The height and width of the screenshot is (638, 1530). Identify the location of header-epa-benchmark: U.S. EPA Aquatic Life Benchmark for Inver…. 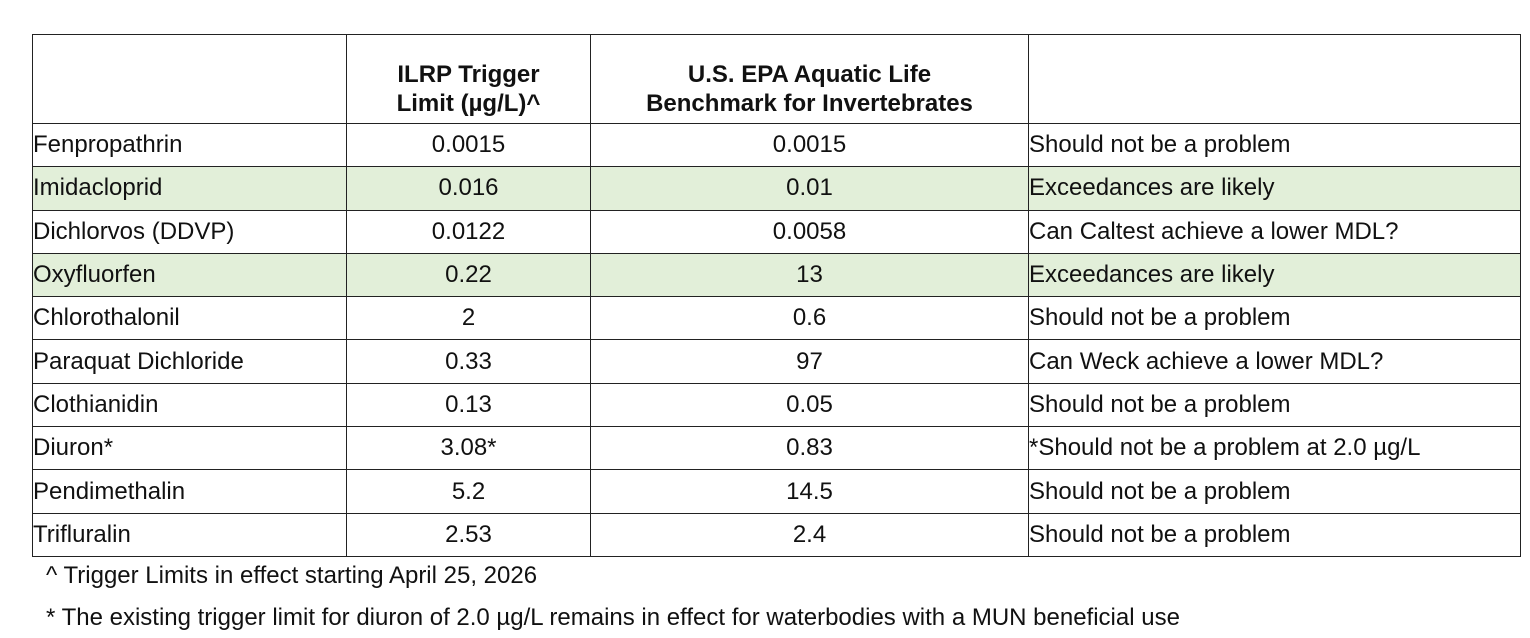
(809, 79).